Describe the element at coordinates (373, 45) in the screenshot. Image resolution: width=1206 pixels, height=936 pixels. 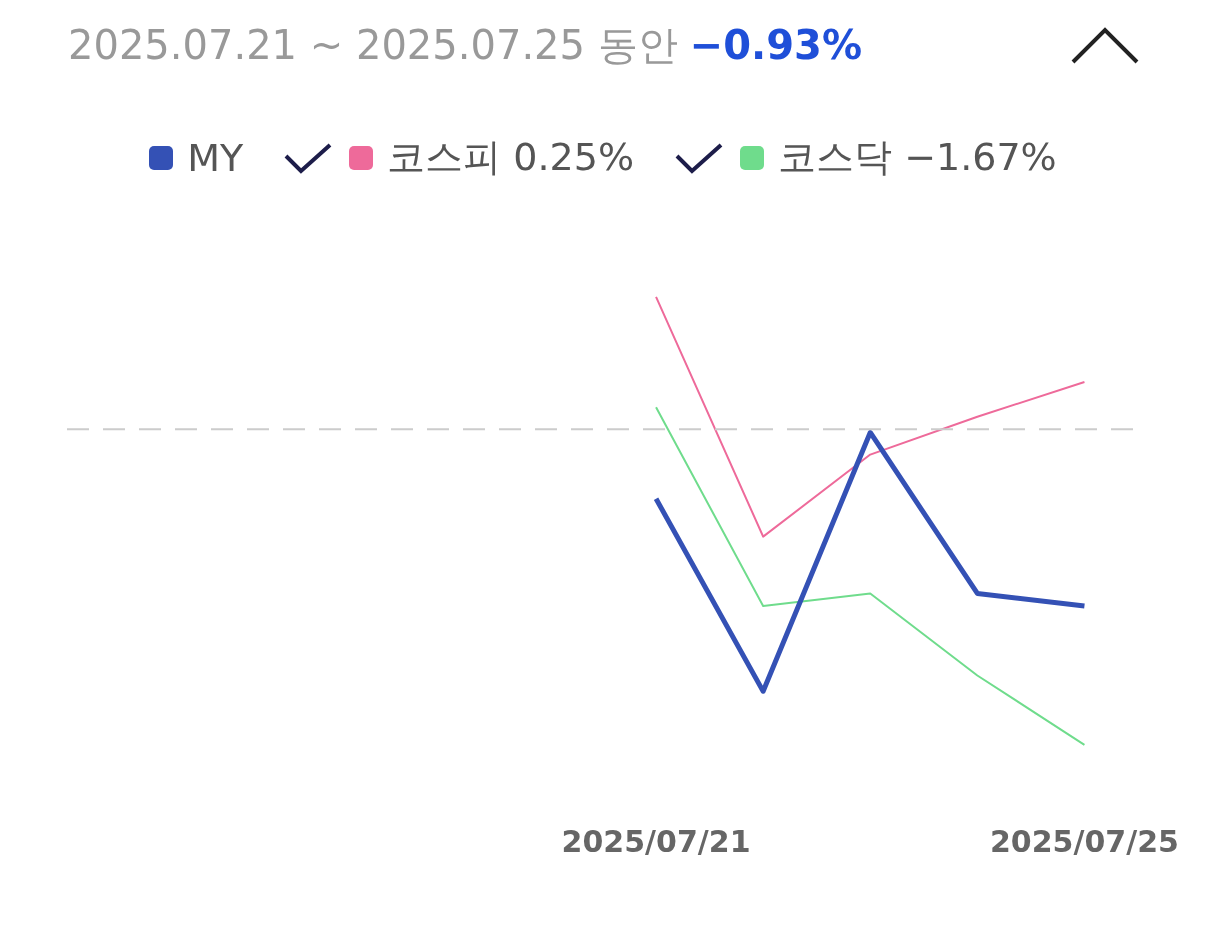
I see `chart-title: 2025.07.21 ~ 2025.07.25 동안` at that location.